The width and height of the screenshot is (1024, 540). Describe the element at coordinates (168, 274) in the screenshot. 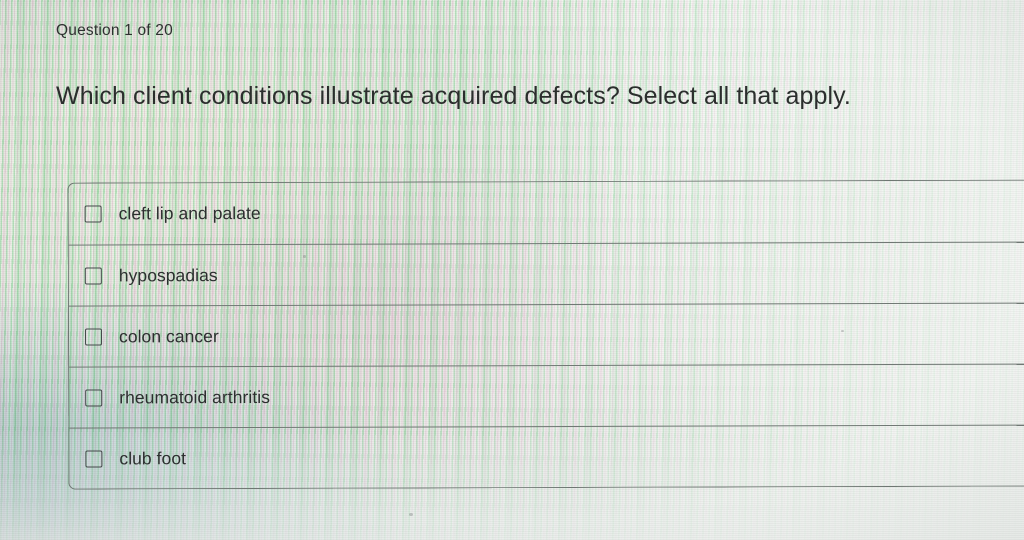

I see `answer-option-label-2: hypospadias` at that location.